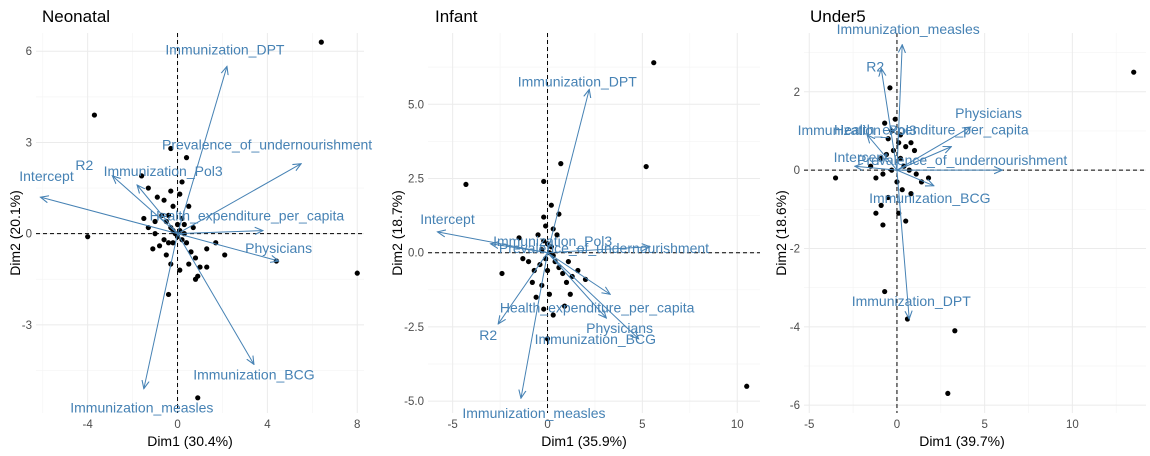 This screenshot has height=456, width=1150. Describe the element at coordinates (416, 179) in the screenshot. I see `y-tick-label: 2.5` at that location.